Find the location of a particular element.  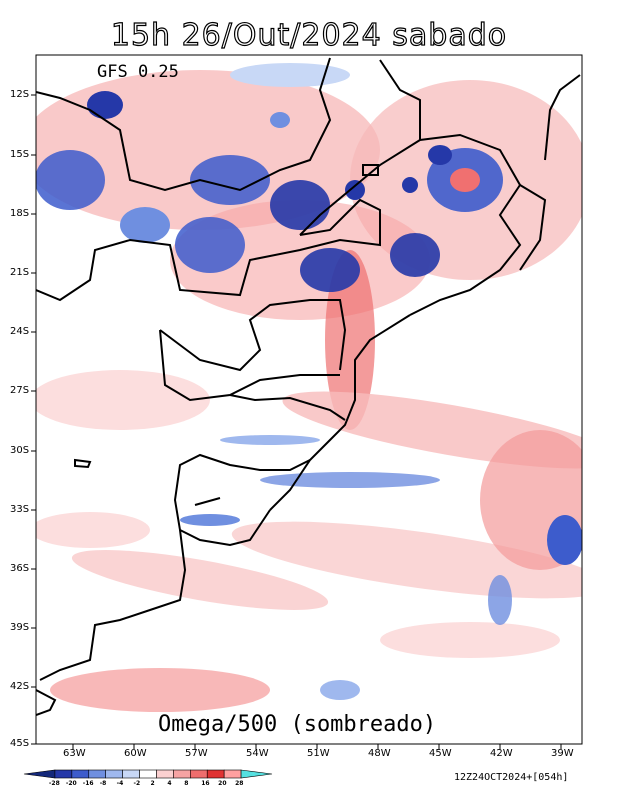

lat-label: 27S is located at coordinates (20, 390).